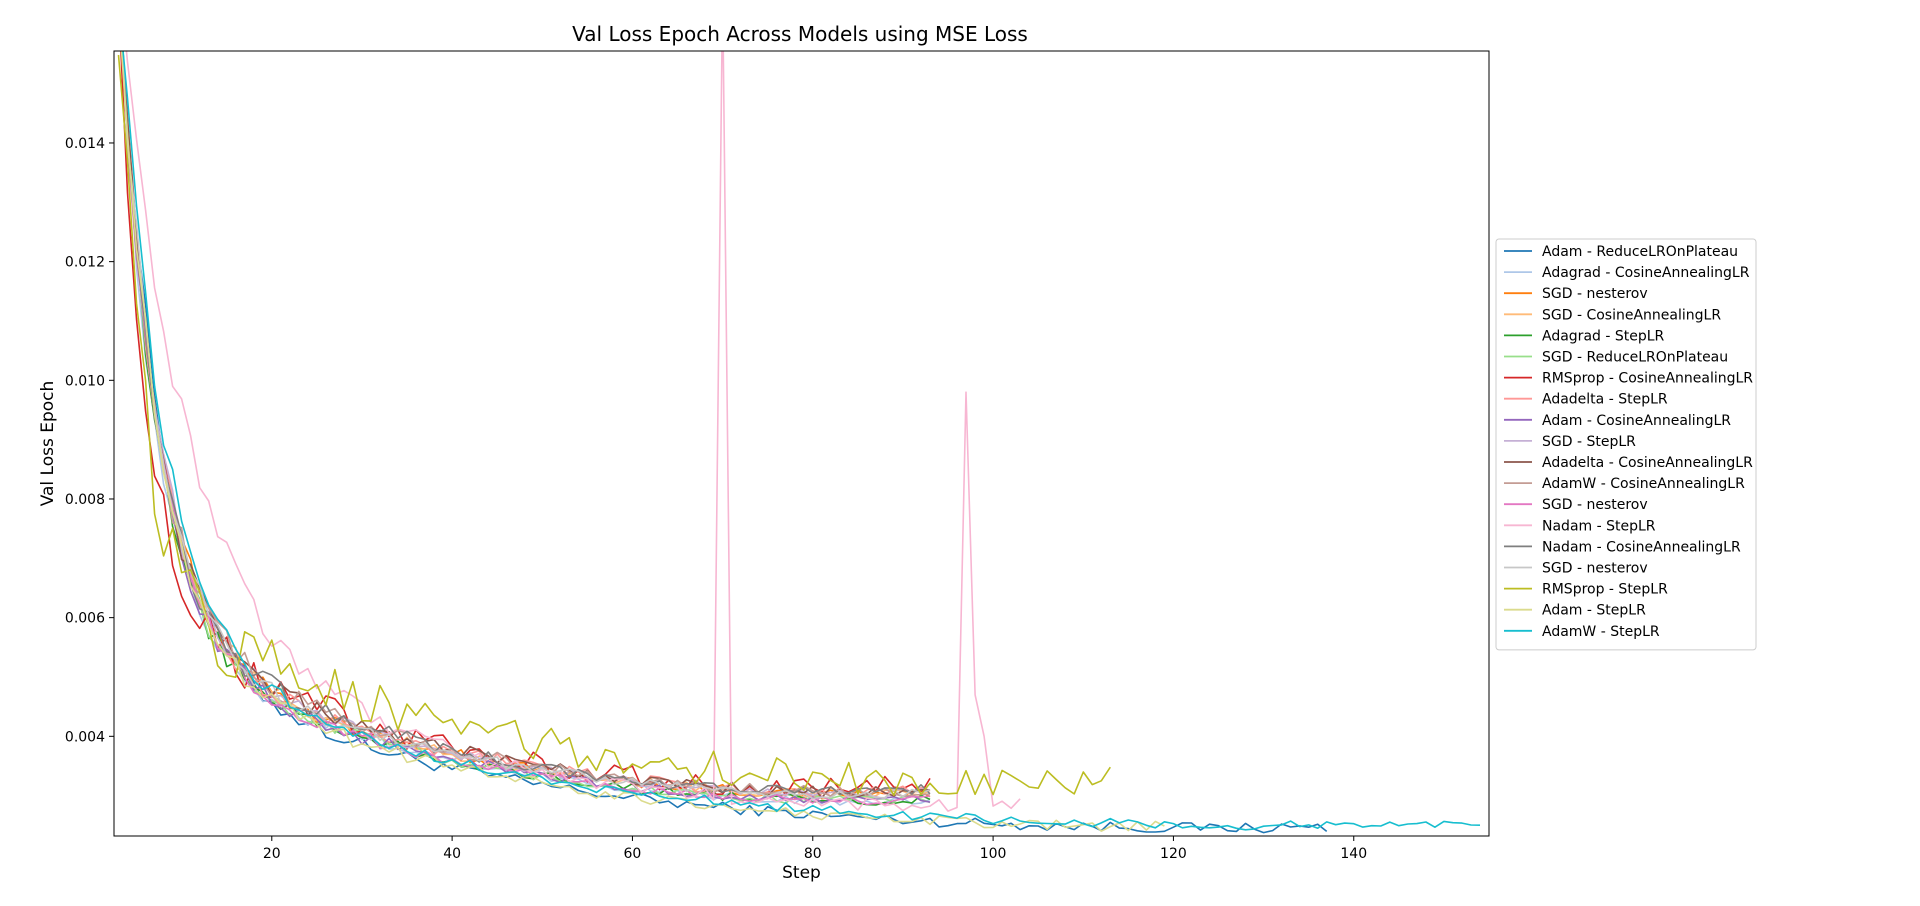  What do you see at coordinates (272, 854) in the screenshot?
I see `x-tick-label: 20` at bounding box center [272, 854].